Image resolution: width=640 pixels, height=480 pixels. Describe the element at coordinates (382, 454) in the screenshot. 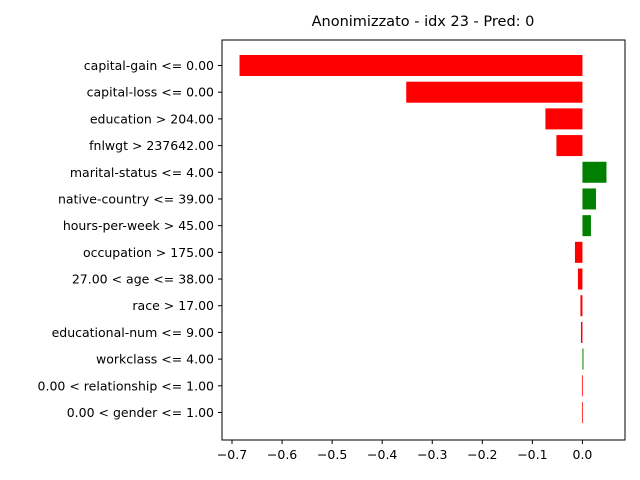

I see `x-tick-label: −0.4` at that location.